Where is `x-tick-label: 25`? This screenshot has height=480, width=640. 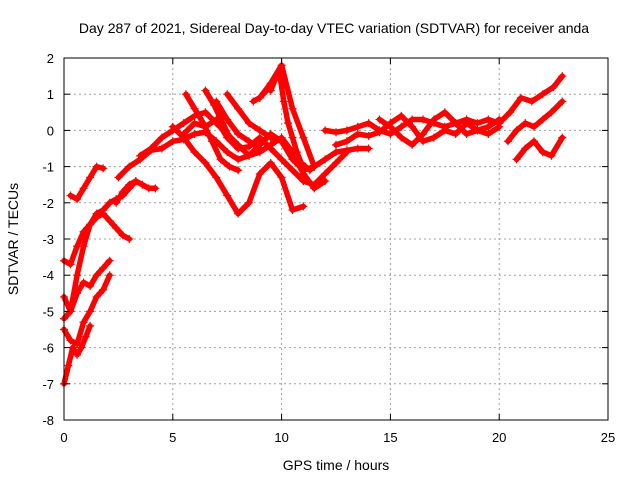
x-tick-label: 25 is located at coordinates (608, 437).